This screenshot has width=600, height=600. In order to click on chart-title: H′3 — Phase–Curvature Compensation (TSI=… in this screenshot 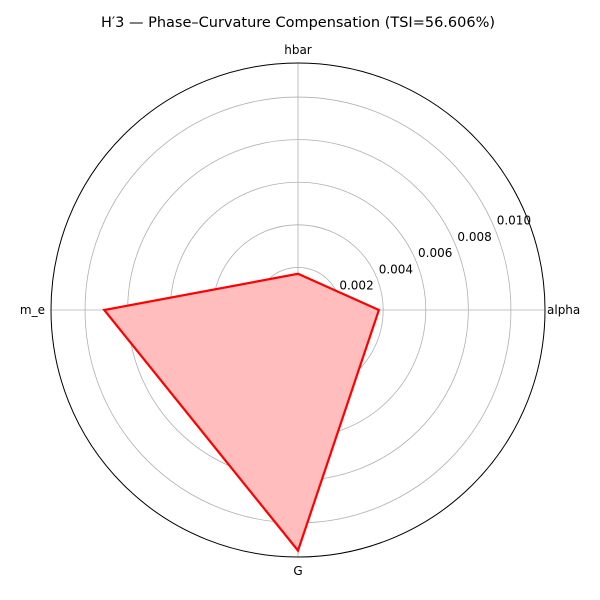, I will do `click(298, 23)`.